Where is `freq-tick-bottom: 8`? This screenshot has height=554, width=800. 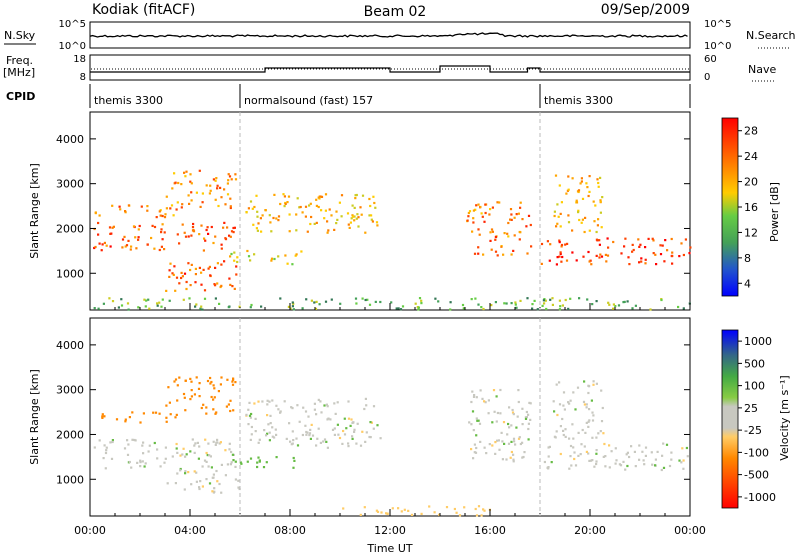
freq-tick-bottom: 8 is located at coordinates (83, 77).